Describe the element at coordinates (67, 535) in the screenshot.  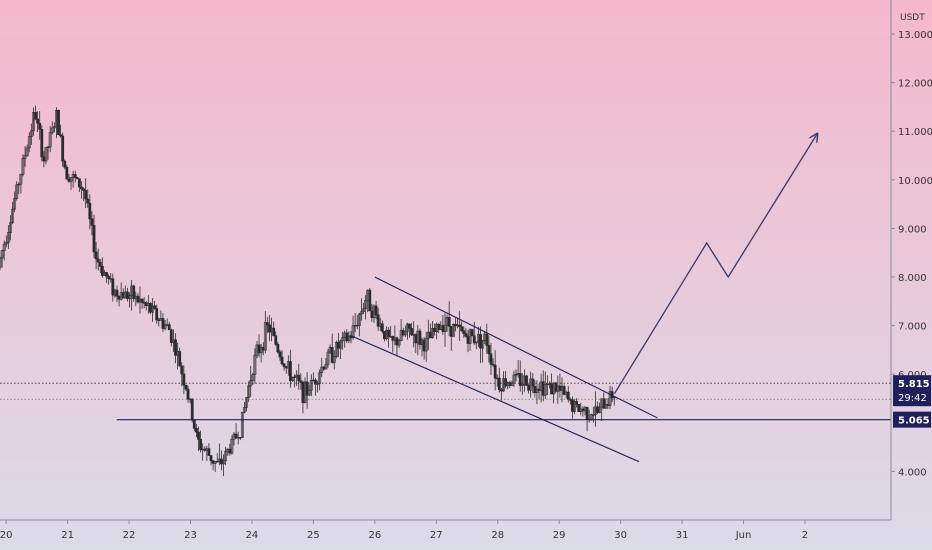
I see `x-tick-label: 21` at that location.